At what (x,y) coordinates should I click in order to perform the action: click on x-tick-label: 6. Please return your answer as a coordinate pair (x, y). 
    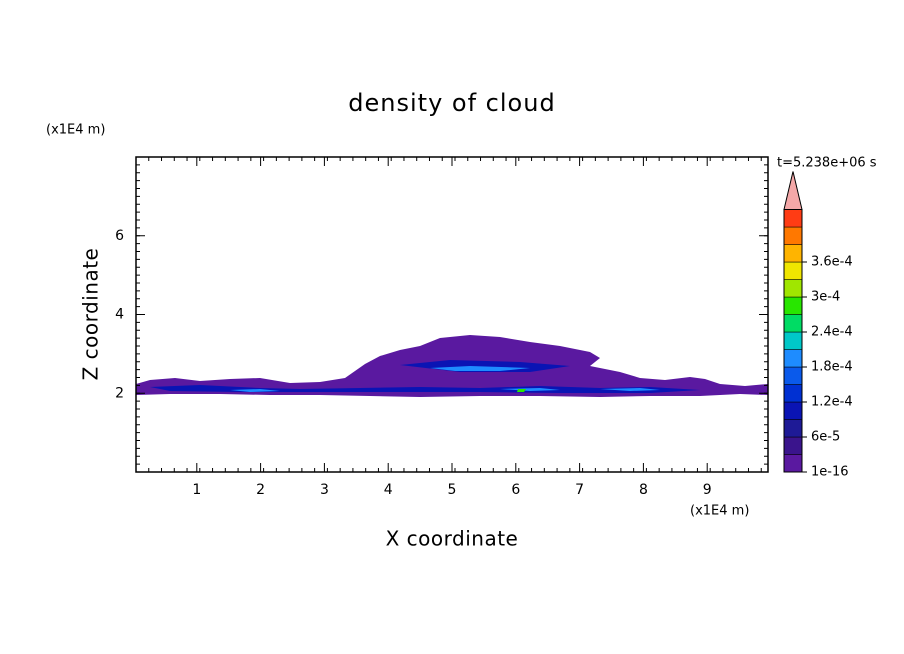
    Looking at the image, I should click on (515, 490).